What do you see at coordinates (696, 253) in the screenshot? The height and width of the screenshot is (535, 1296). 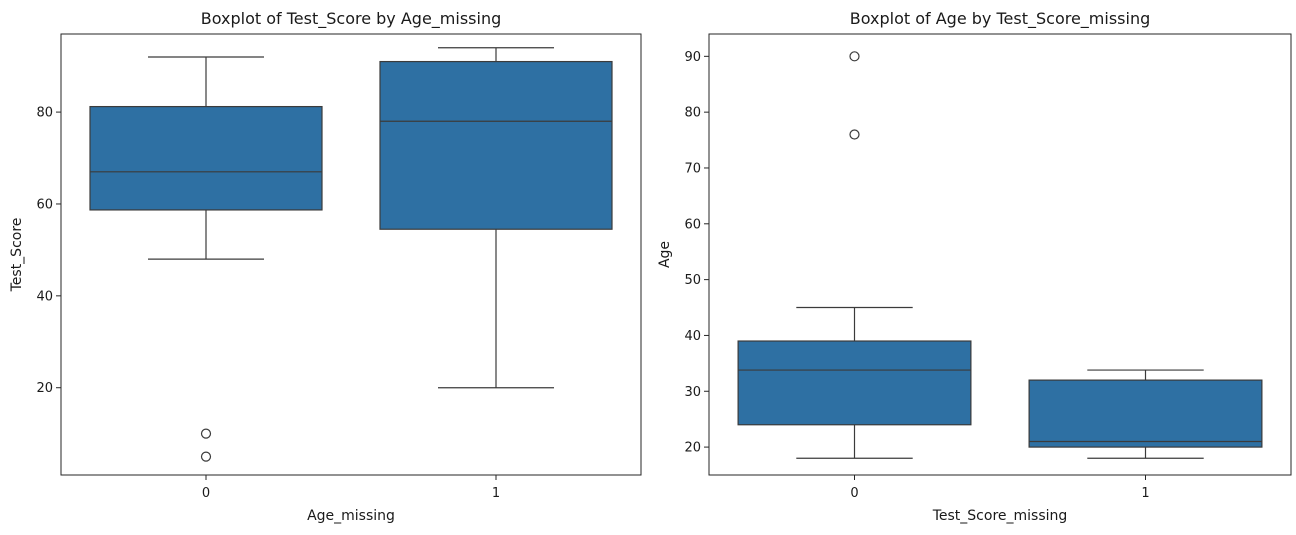 I see `y-axis-ticks: 20 30 40 50 60 70 80 90` at bounding box center [696, 253].